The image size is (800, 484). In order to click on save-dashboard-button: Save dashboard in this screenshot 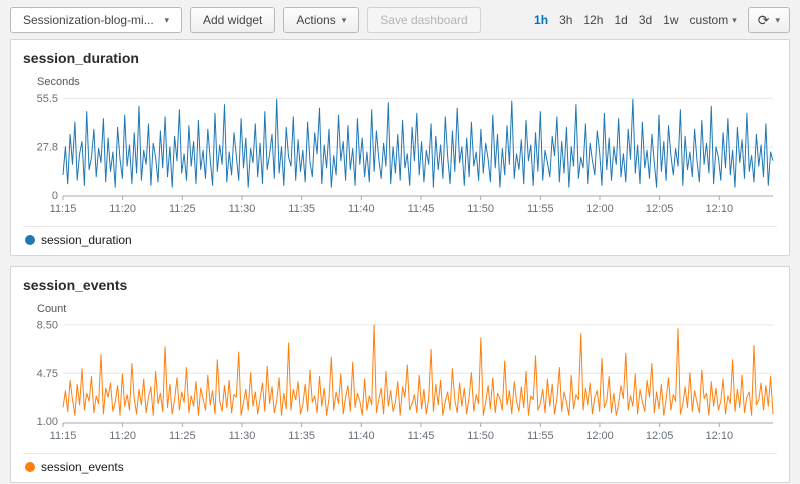, I will do `click(424, 20)`.